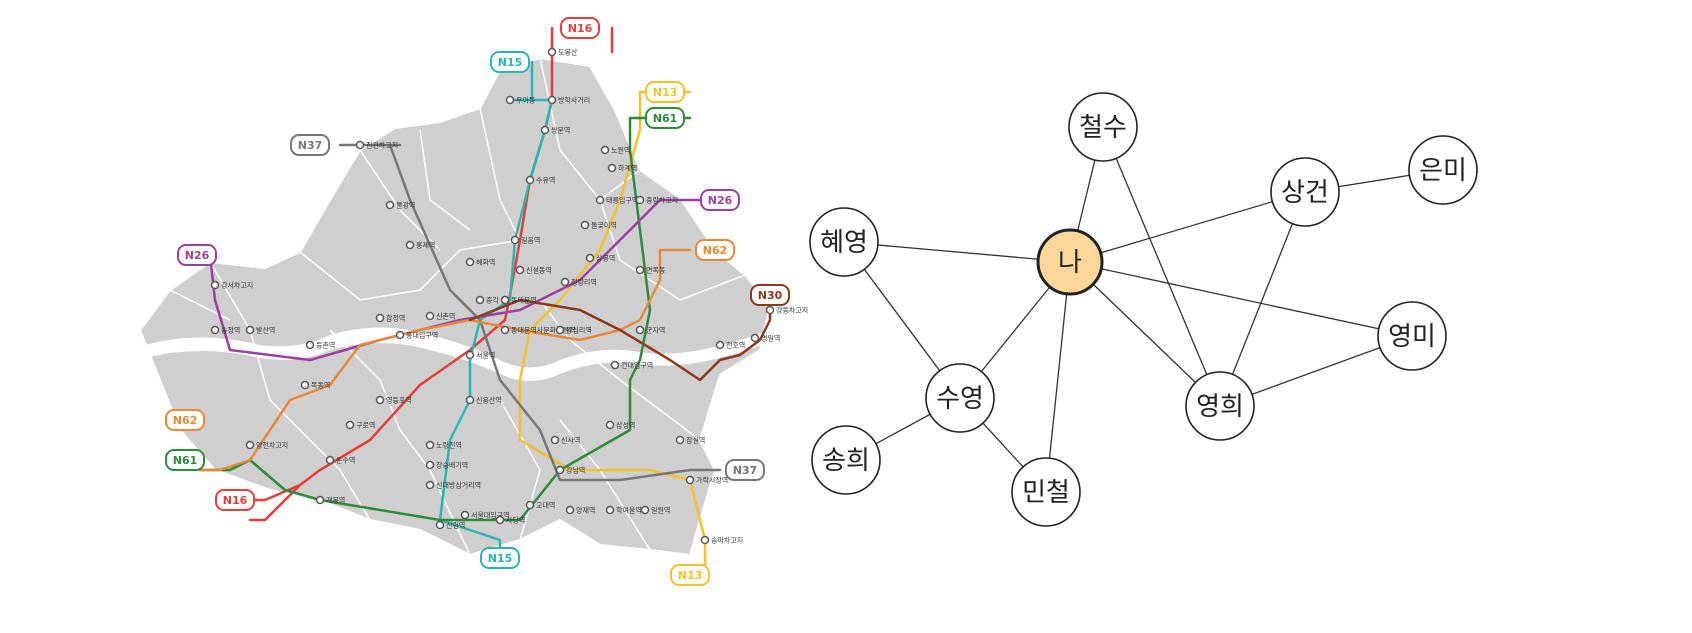 The image size is (1692, 633). What do you see at coordinates (727, 540) in the screenshot?
I see `stop-name: 송파차고지` at bounding box center [727, 540].